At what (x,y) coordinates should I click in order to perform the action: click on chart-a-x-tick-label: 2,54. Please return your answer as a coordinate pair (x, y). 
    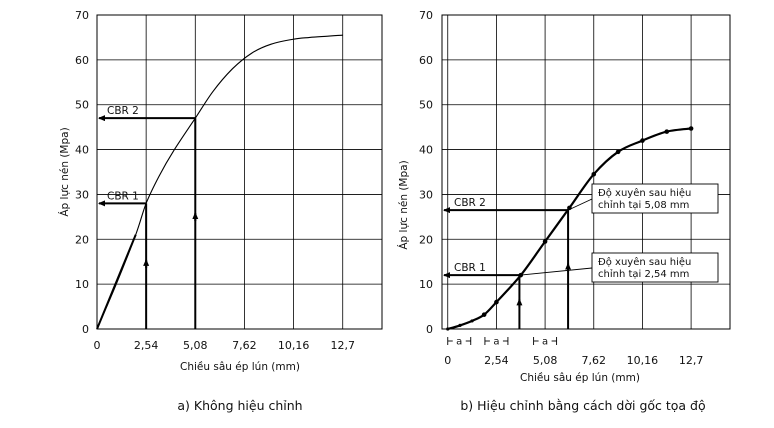
    Looking at the image, I should click on (146, 345).